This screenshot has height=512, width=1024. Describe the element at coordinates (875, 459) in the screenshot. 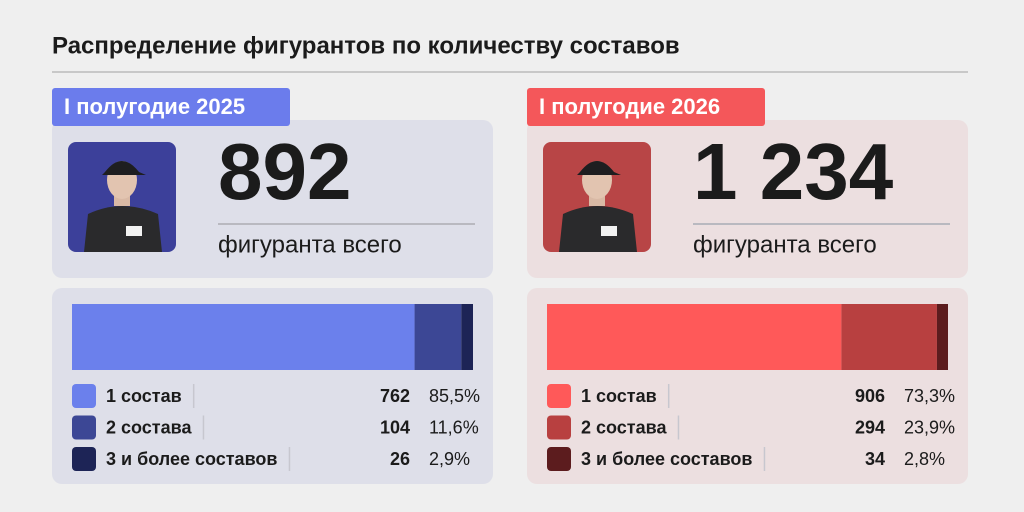

I see `legend-count: 34` at that location.